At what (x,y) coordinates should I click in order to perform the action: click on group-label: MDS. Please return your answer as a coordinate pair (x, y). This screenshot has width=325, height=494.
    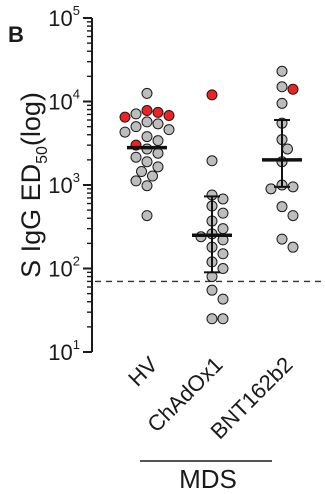
    Looking at the image, I should click on (208, 479).